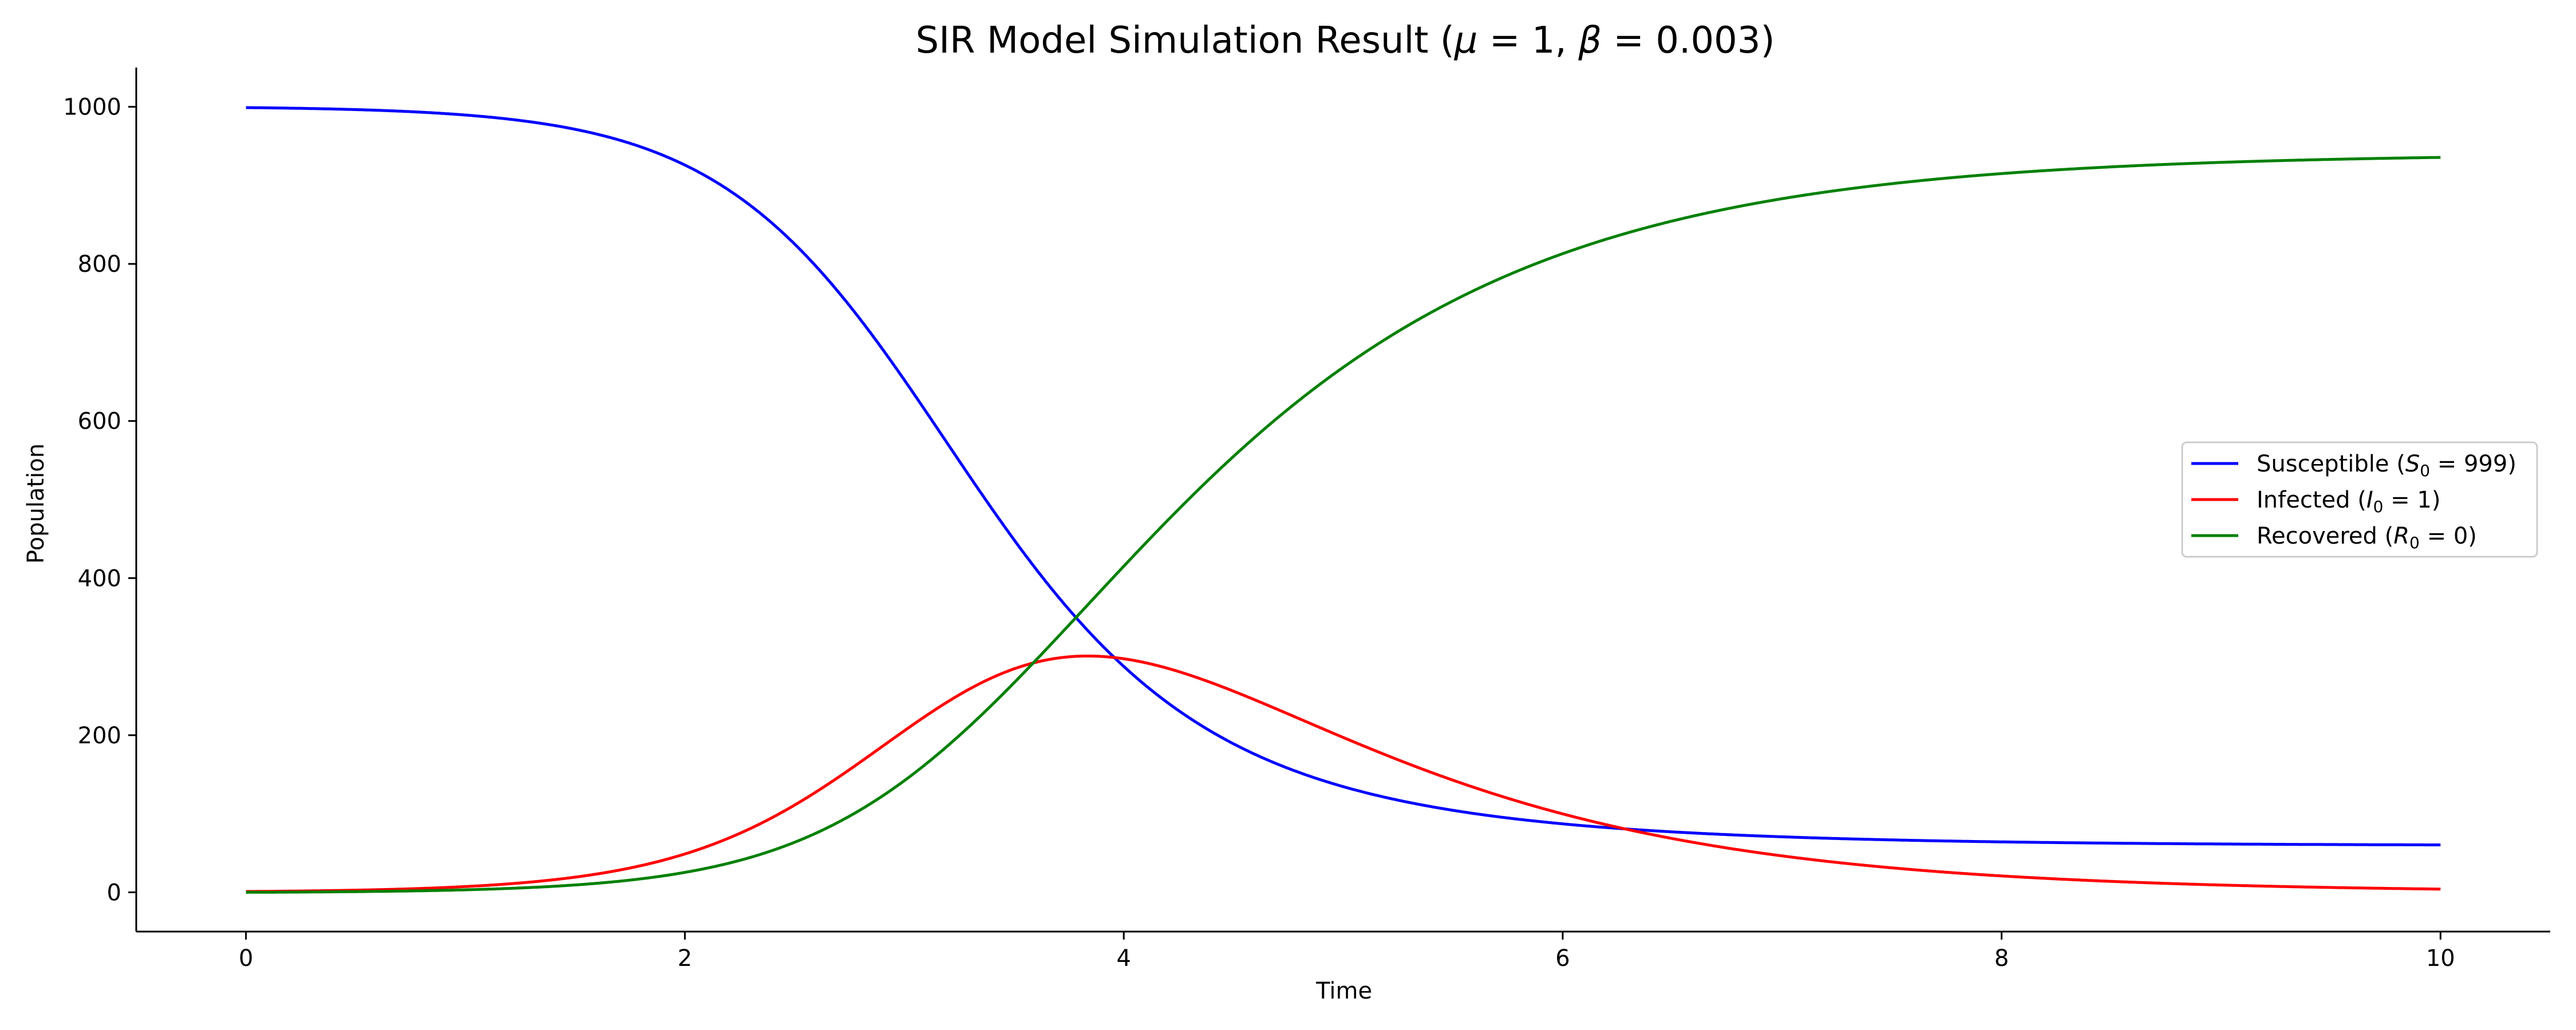  Describe the element at coordinates (92, 107) in the screenshot. I see `y-tick-label: 1000` at that location.